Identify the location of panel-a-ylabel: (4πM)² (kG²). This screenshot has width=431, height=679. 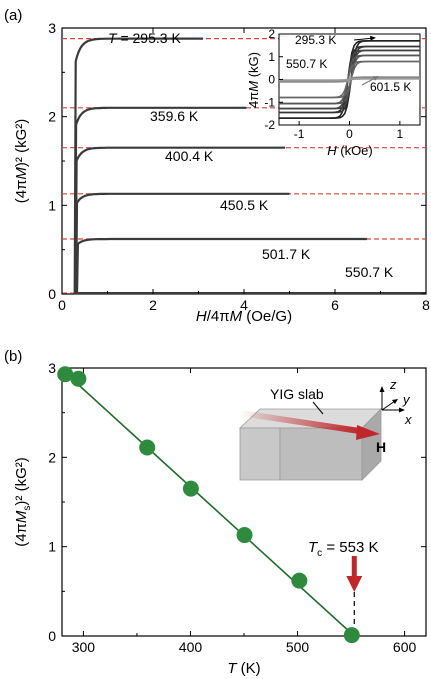
(21, 161).